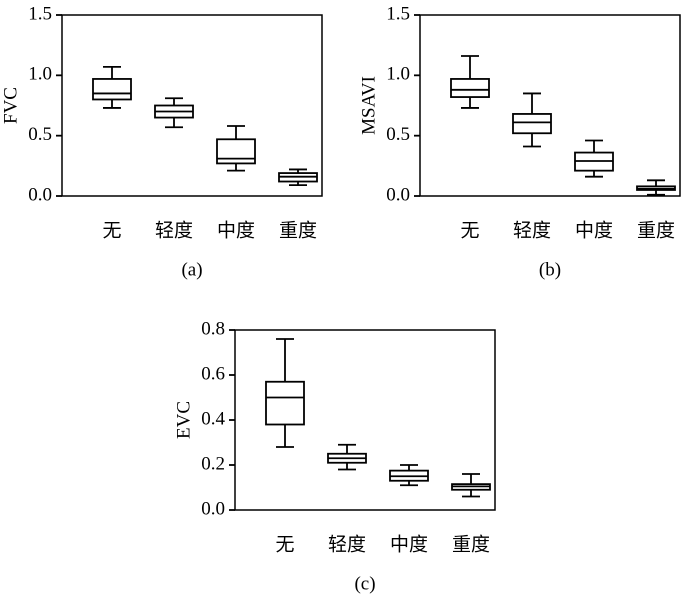  Describe the element at coordinates (213, 328) in the screenshot. I see `y-tick-label: 0.8` at that location.